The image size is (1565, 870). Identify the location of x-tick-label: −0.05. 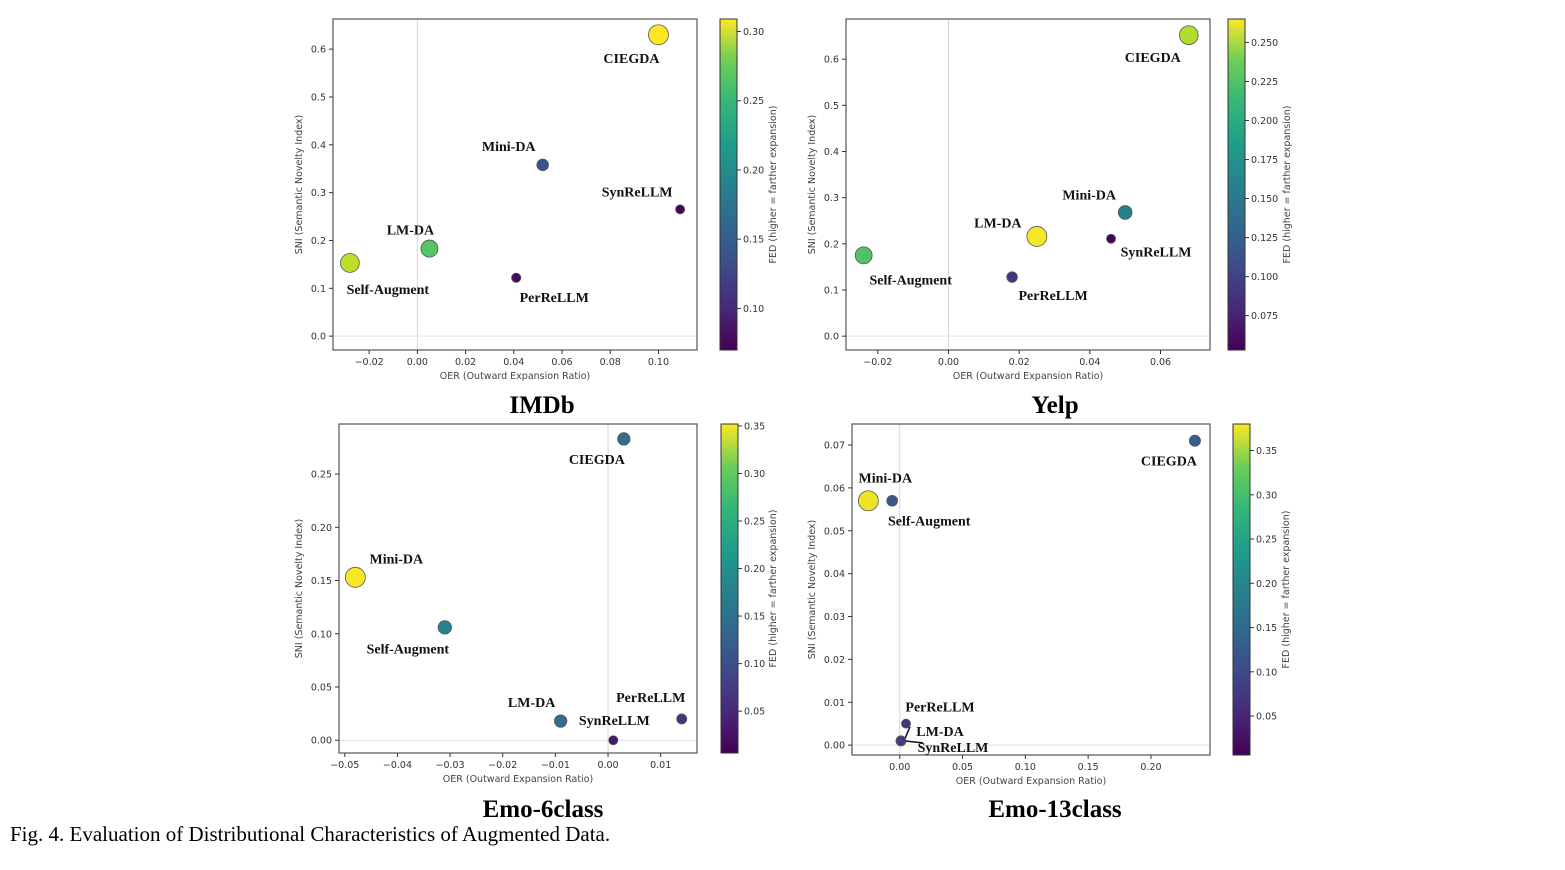
(344, 765).